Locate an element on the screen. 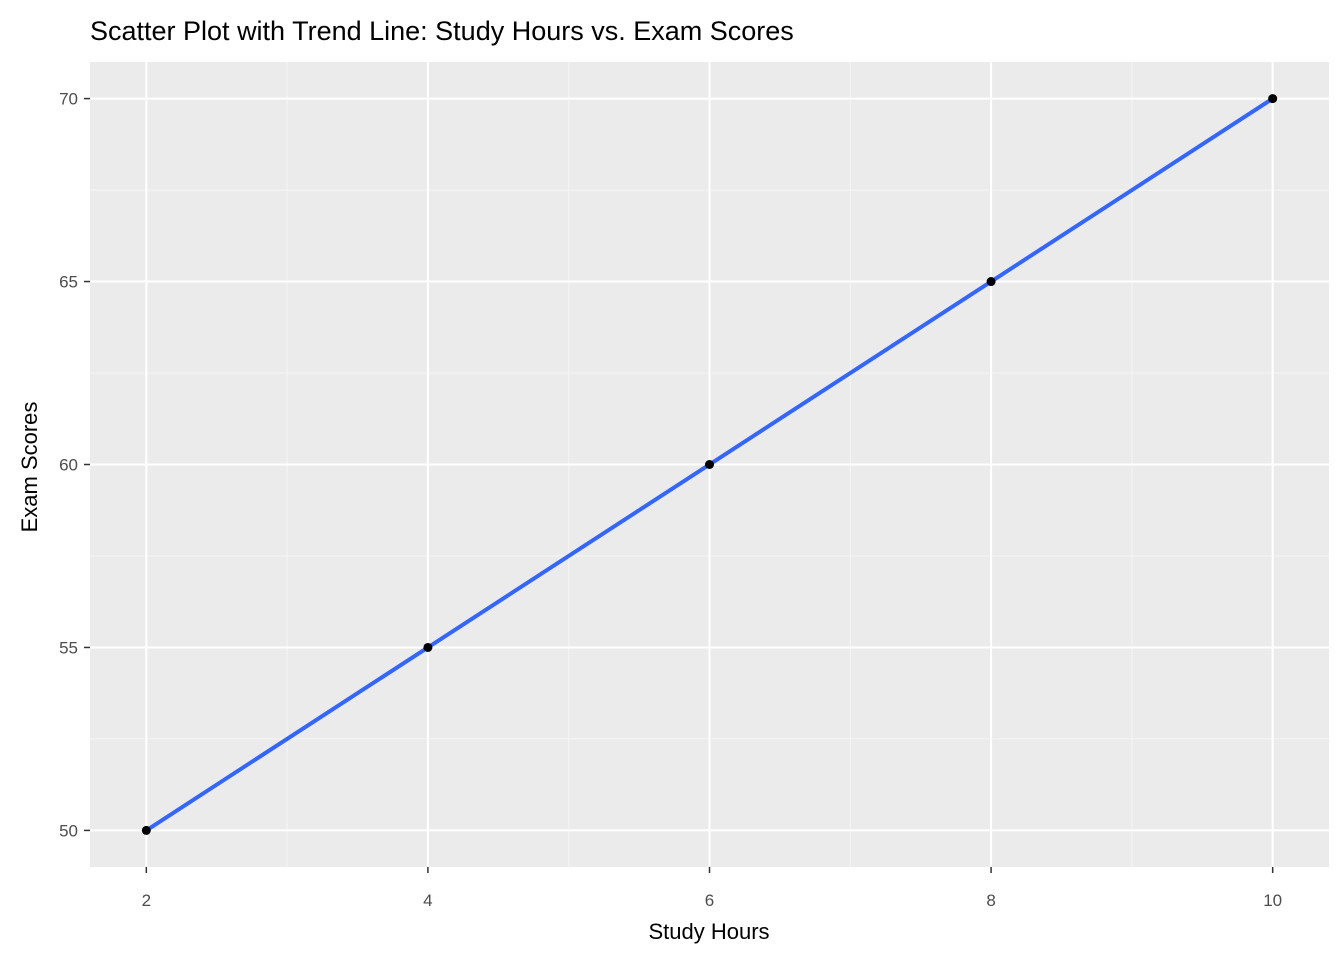 The height and width of the screenshot is (960, 1344). x-tick-label: 8 is located at coordinates (990, 900).